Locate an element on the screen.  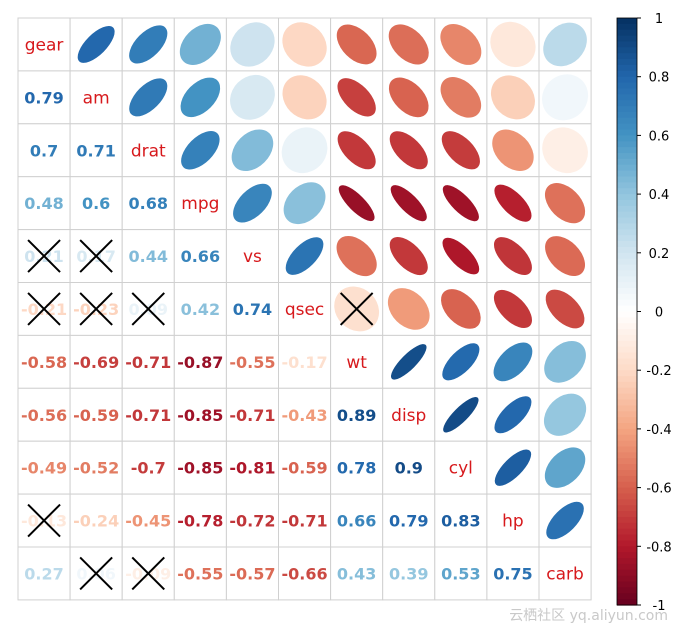
variable-label: wt is located at coordinates (356, 363).